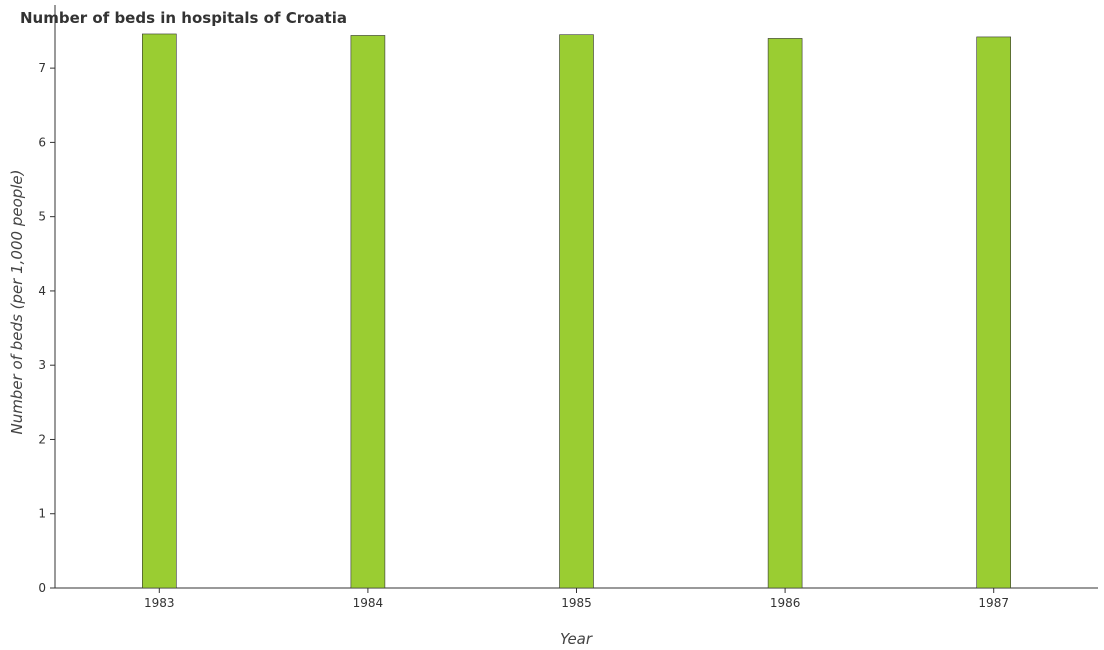 Image resolution: width=1104 pixels, height=650 pixels. I want to click on x-tick-label: 1984, so click(368, 603).